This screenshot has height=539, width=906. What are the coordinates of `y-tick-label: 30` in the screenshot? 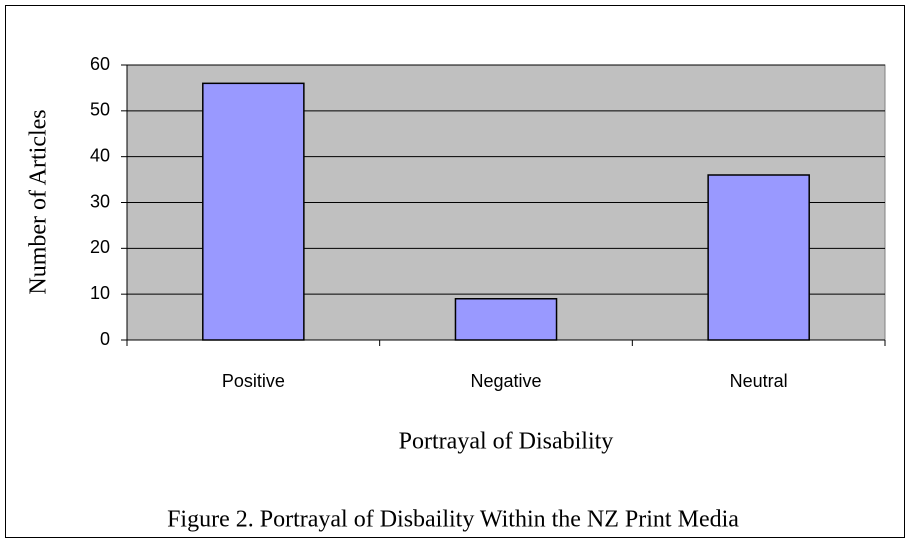 It's located at (100, 201).